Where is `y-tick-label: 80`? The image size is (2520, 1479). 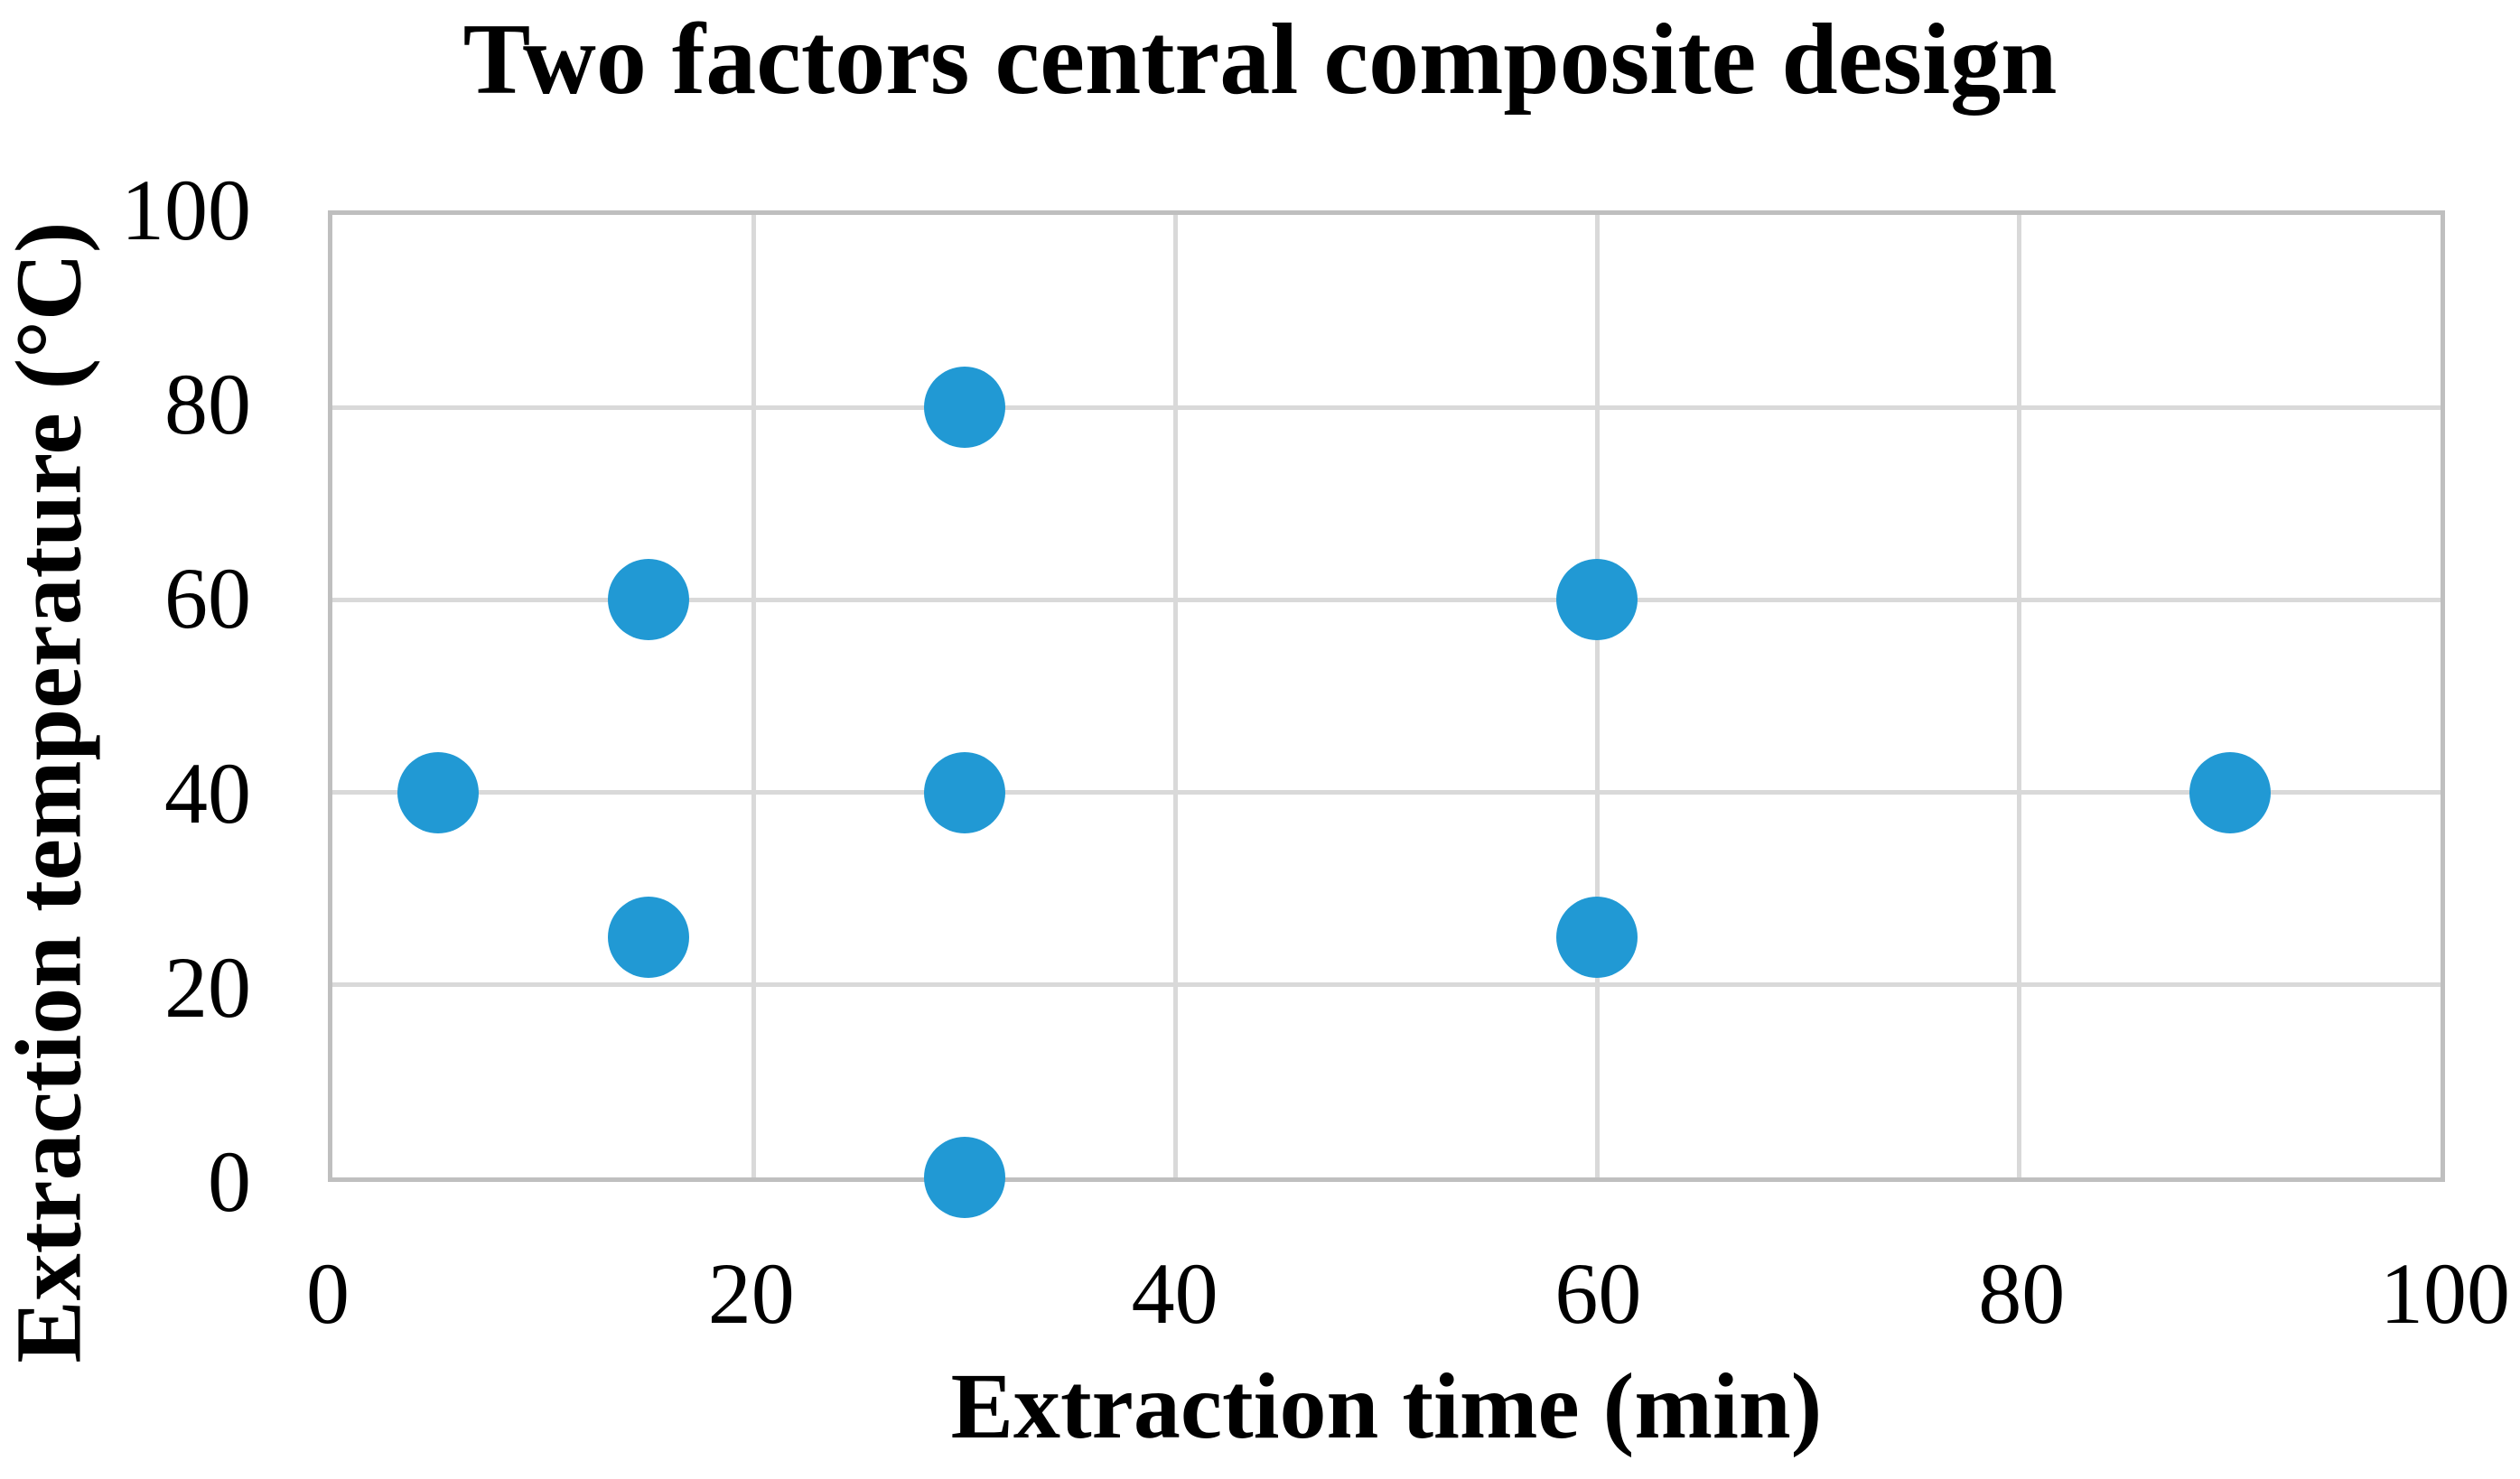 y-tick-label: 80 is located at coordinates (207, 404).